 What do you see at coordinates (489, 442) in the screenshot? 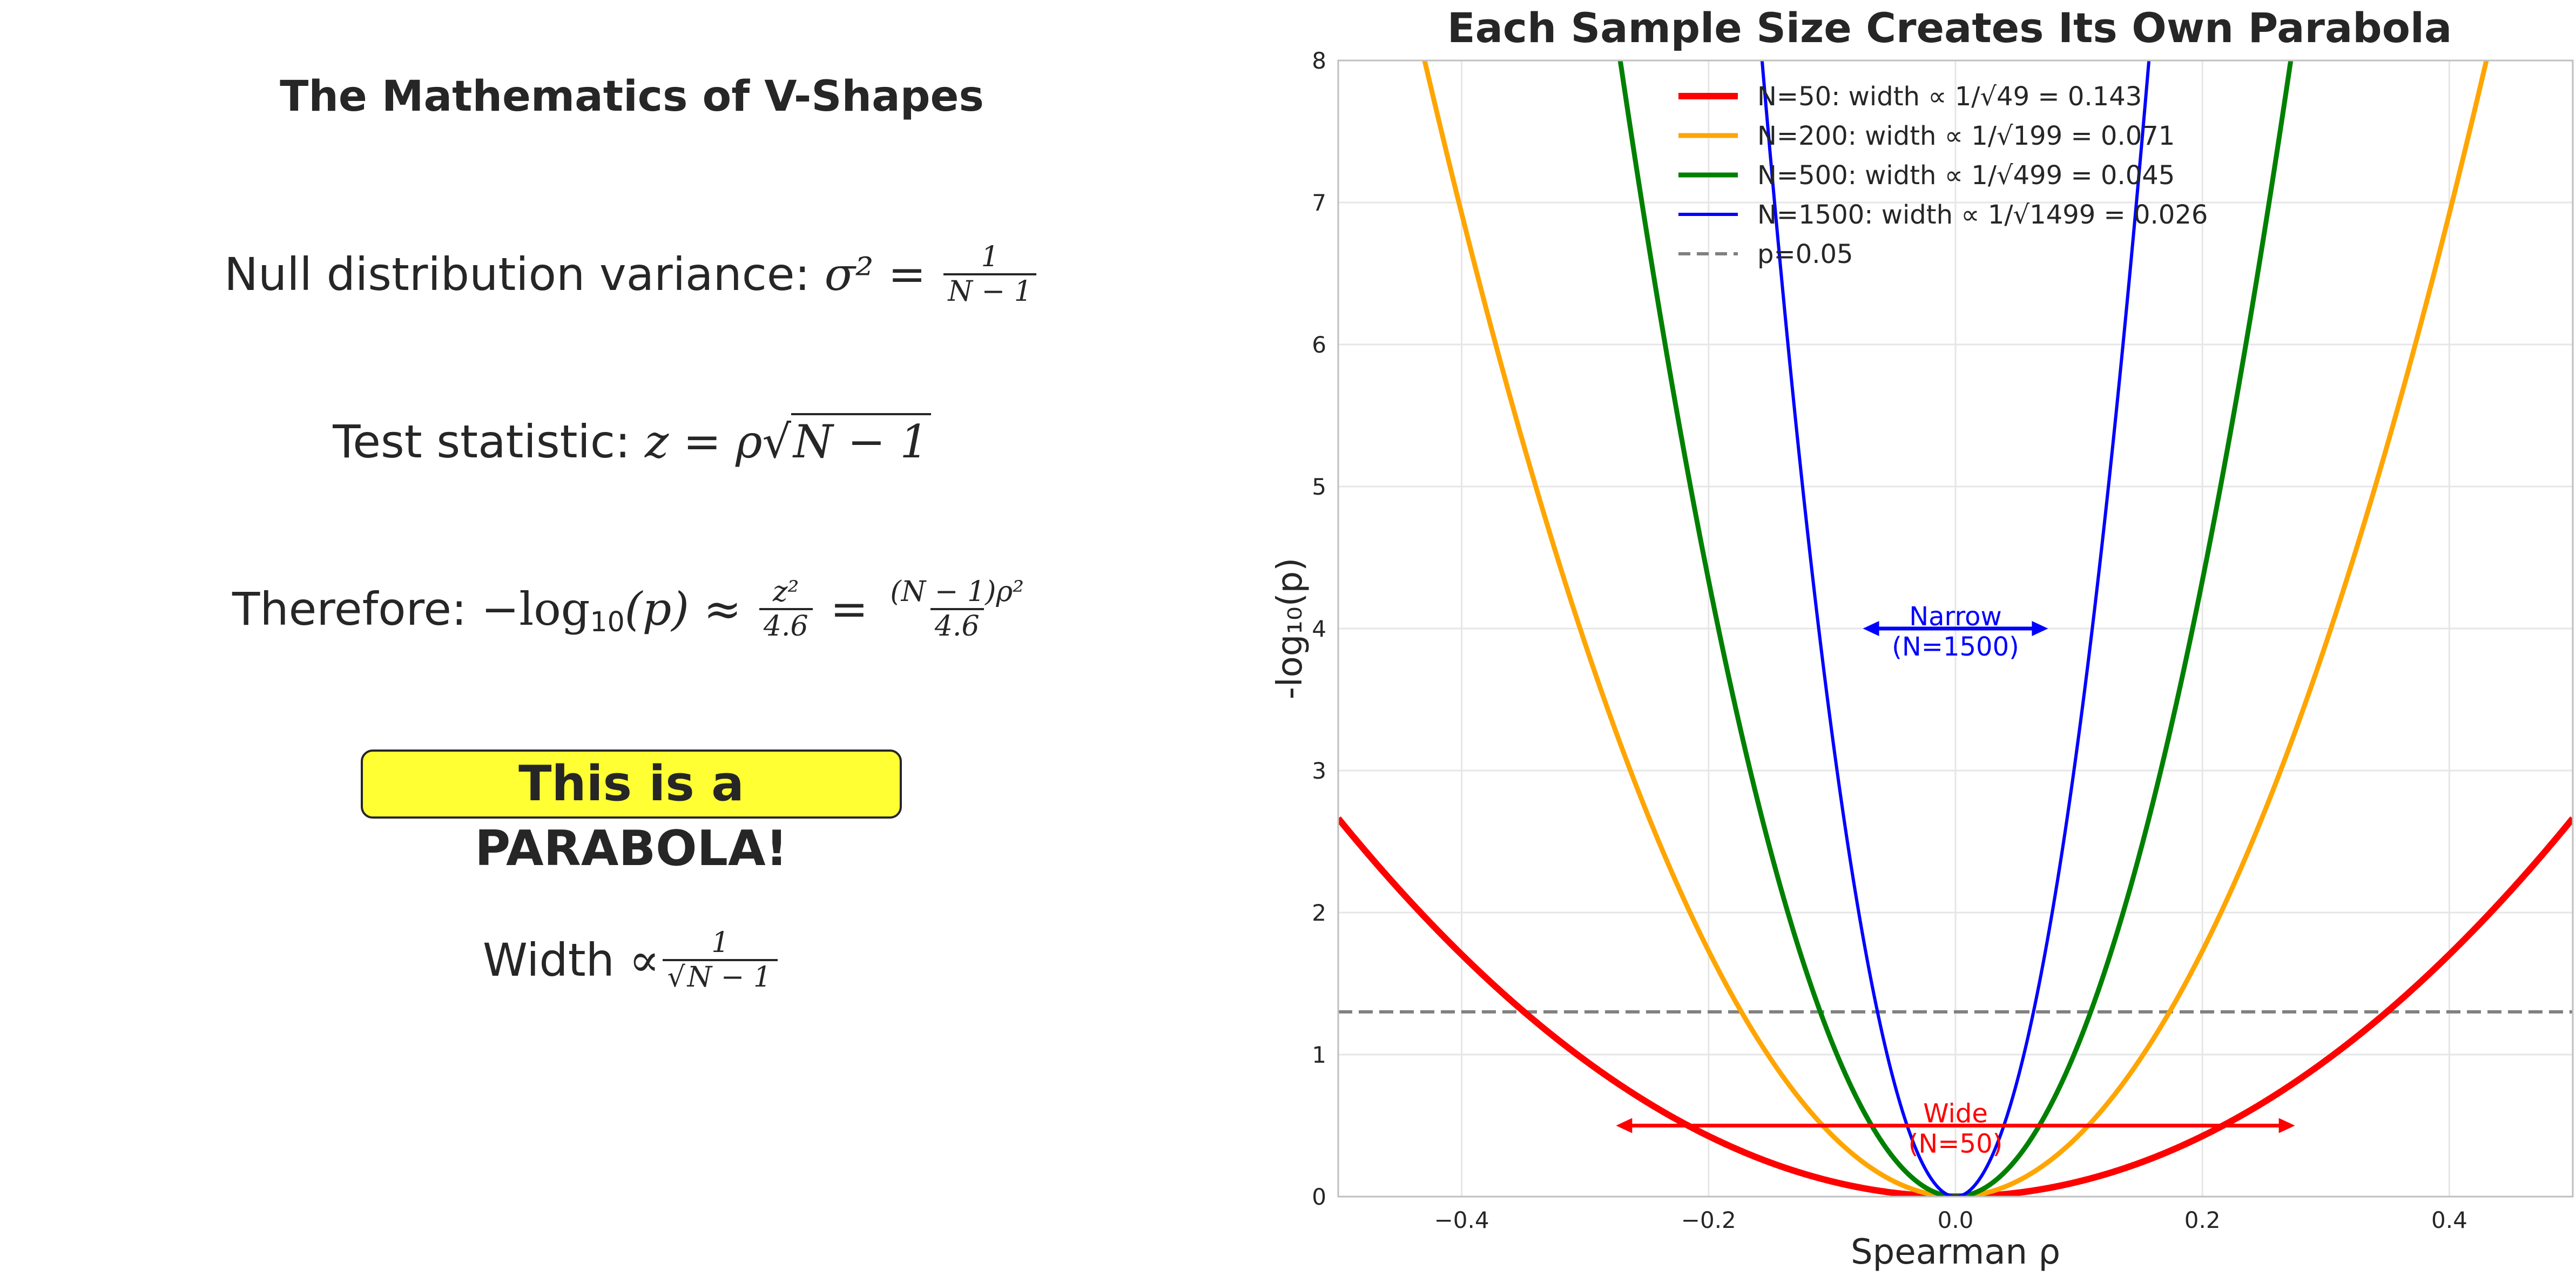
I see `test-statistic-label: Test statistic:` at bounding box center [489, 442].